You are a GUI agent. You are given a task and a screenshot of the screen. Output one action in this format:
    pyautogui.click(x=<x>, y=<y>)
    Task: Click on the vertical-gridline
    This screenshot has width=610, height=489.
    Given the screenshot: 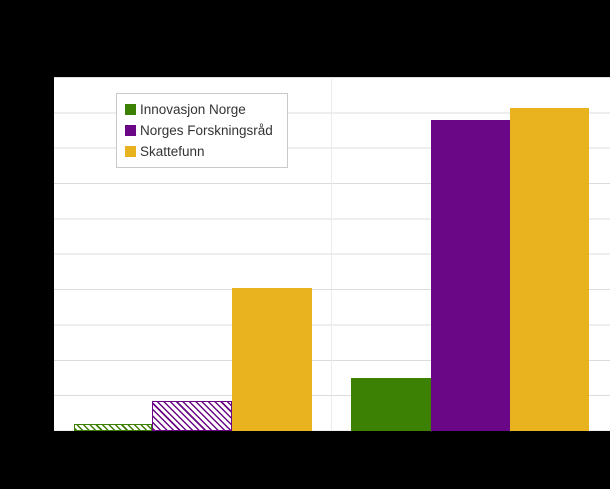 What is the action you would take?
    pyautogui.click(x=331, y=254)
    